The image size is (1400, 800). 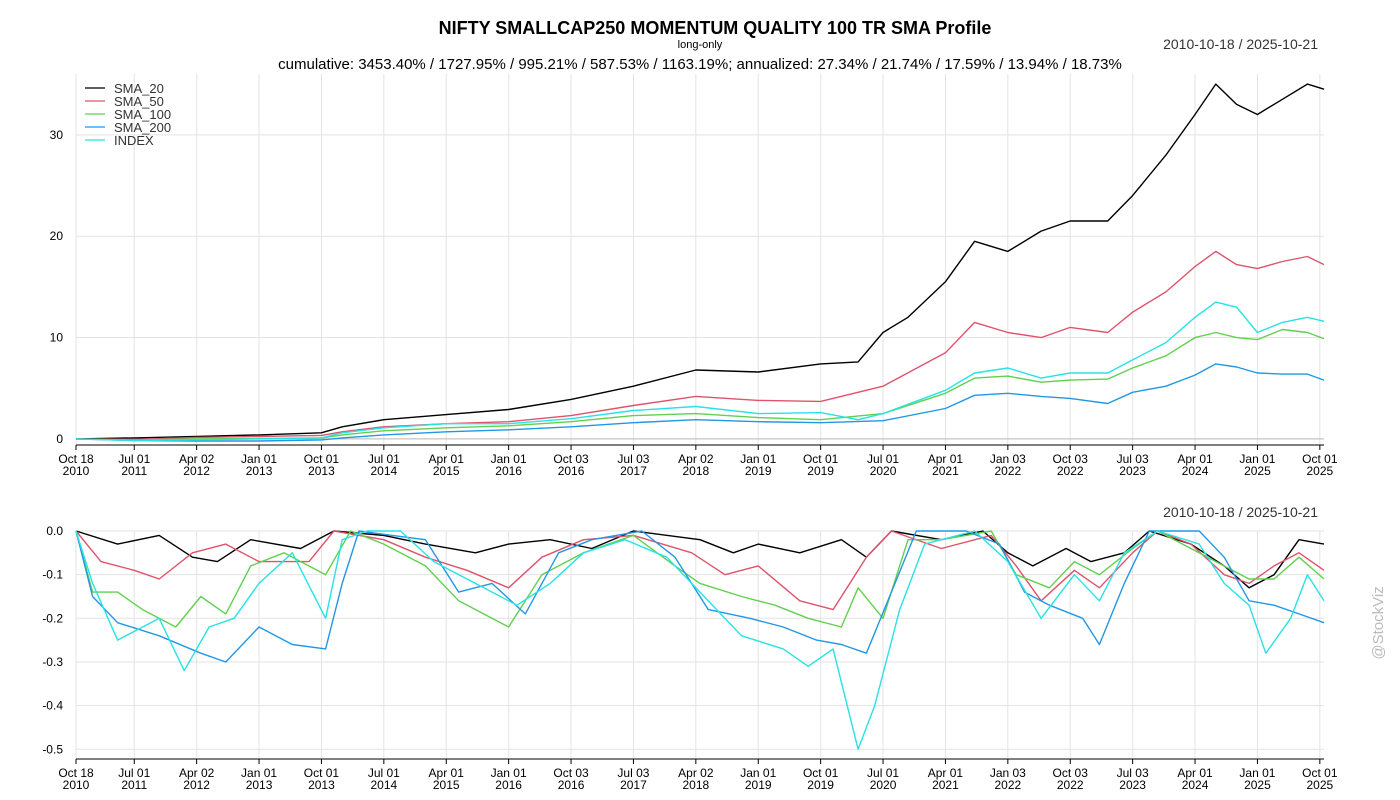 I want to click on bottom-y-tick-label: -0.2, so click(x=52, y=618).